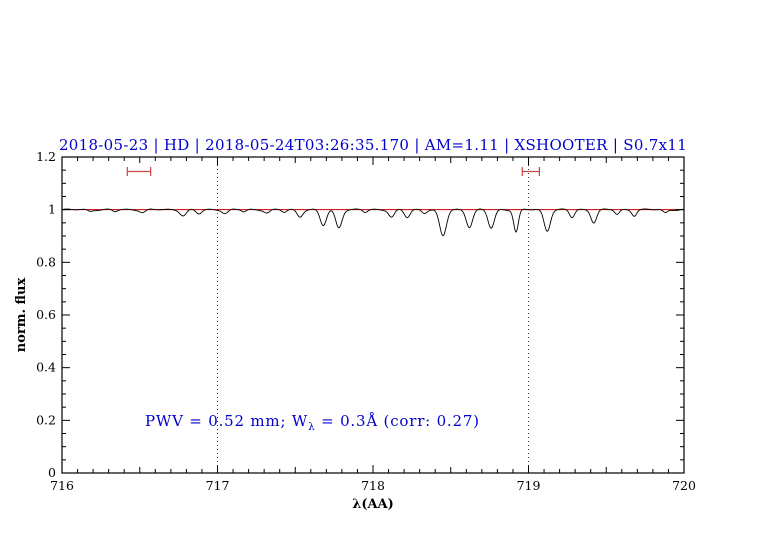 The width and height of the screenshot is (782, 547). What do you see at coordinates (46, 367) in the screenshot?
I see `y-tick-label: 0.4` at bounding box center [46, 367].